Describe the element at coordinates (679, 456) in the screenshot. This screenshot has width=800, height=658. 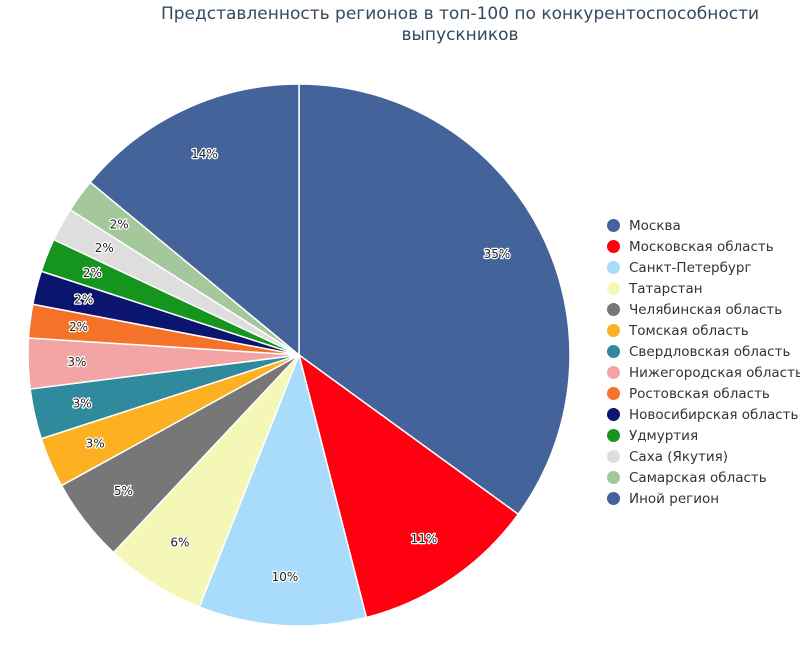
I see `legend-label-12: Саха (Якутия)` at that location.